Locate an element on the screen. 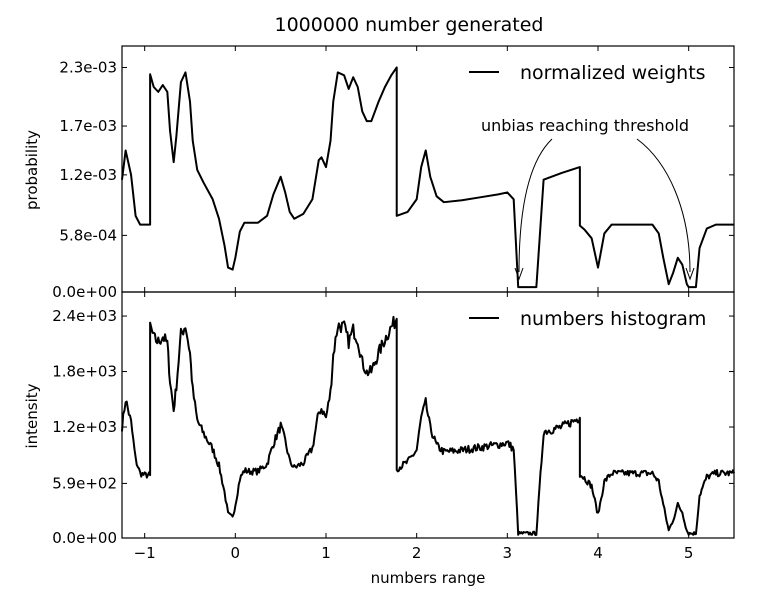 This screenshot has width=767, height=600. annotation-text: unbias reaching threshold is located at coordinates (585, 125).